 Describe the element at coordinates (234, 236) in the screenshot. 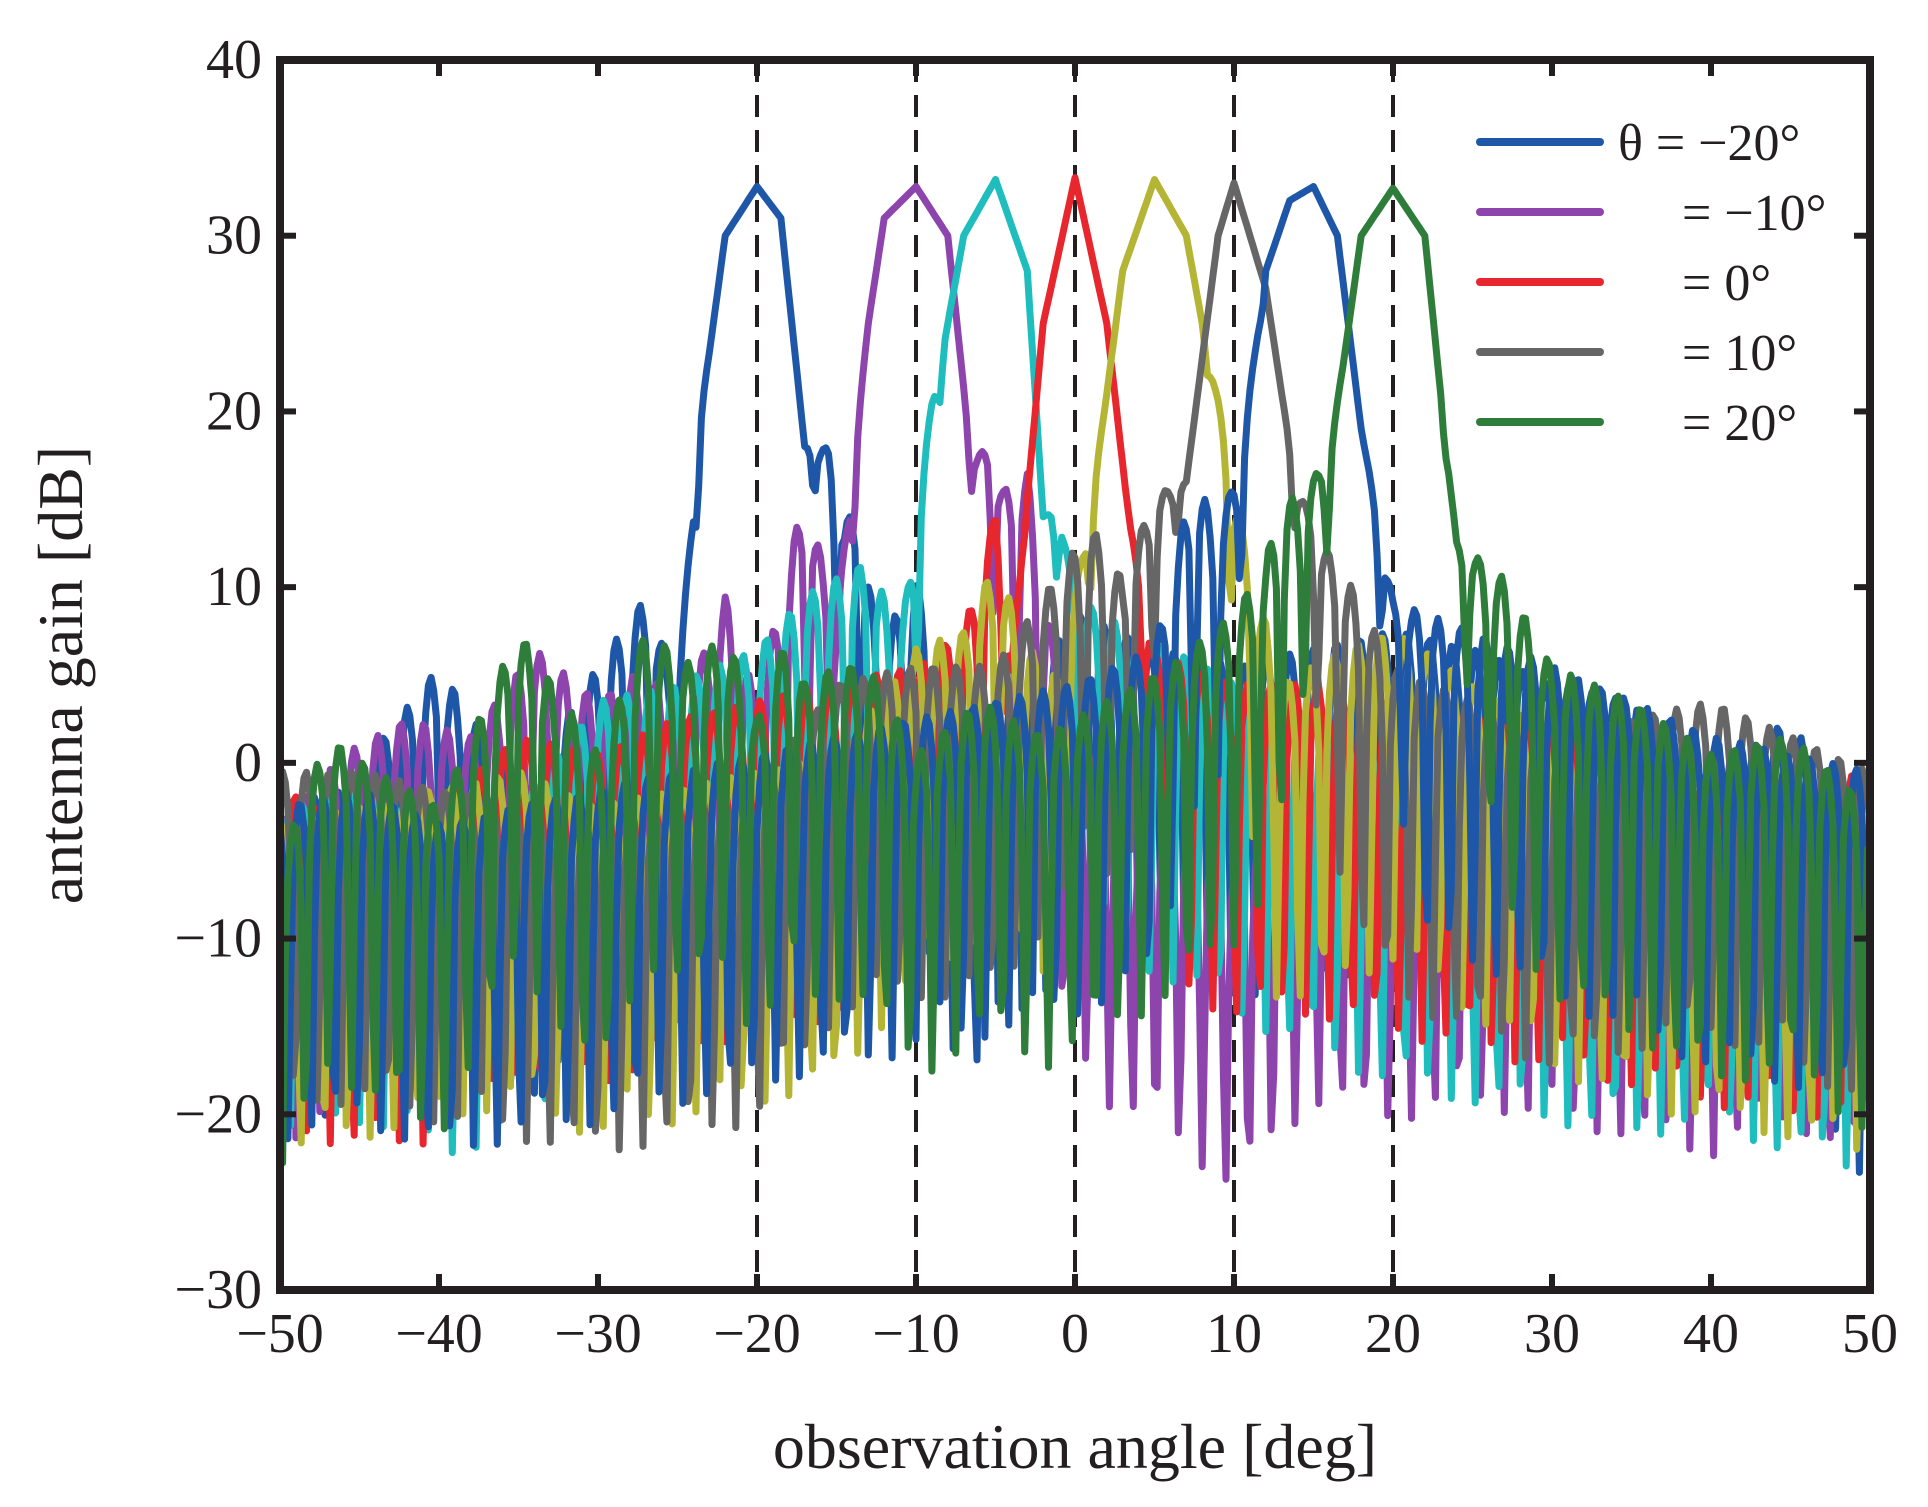

I see `y-tick-label: 30` at that location.